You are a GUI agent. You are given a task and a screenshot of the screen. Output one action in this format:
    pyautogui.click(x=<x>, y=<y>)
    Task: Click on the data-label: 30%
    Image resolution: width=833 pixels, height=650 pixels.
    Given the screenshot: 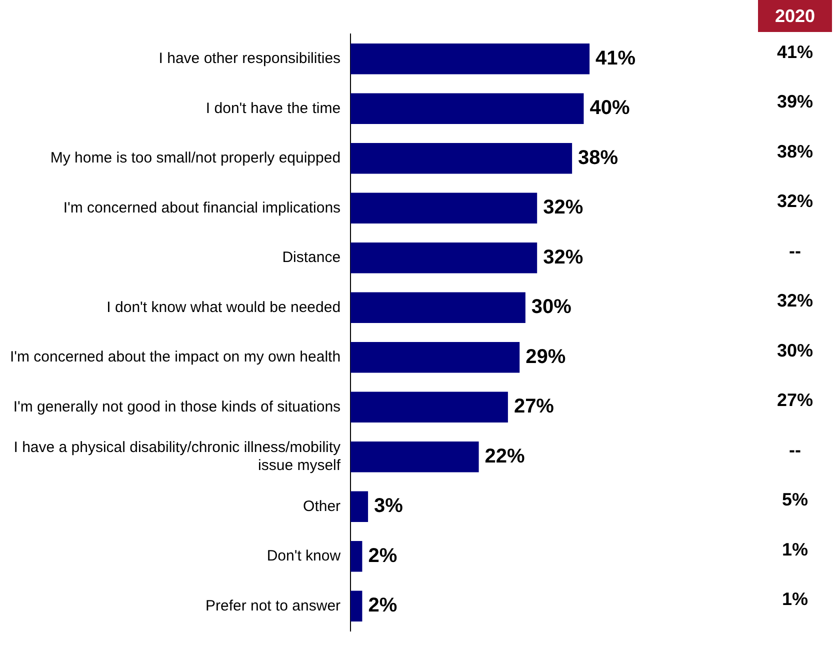 What is the action you would take?
    pyautogui.click(x=551, y=307)
    